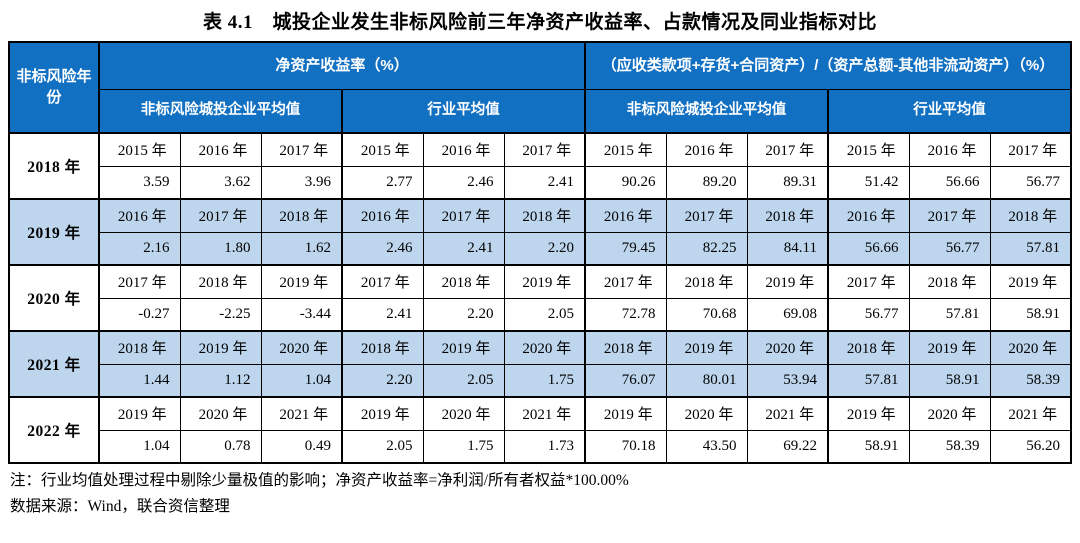 This screenshot has width=1080, height=543. What do you see at coordinates (625, 182) in the screenshot?
I see `value-cell: 90.26` at bounding box center [625, 182].